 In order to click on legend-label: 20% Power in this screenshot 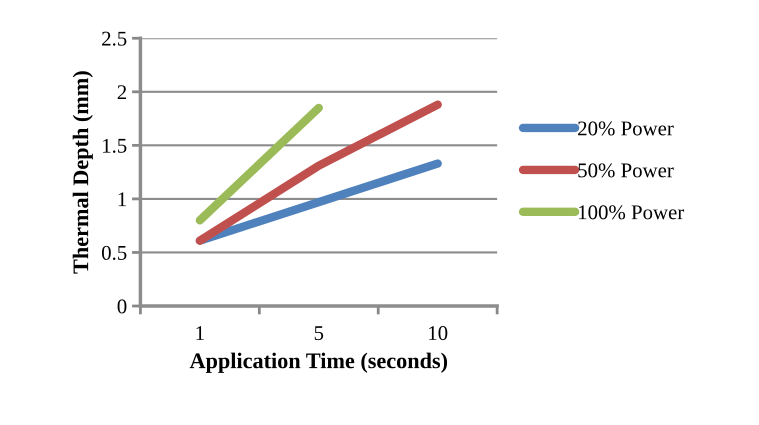, I will do `click(626, 128)`.